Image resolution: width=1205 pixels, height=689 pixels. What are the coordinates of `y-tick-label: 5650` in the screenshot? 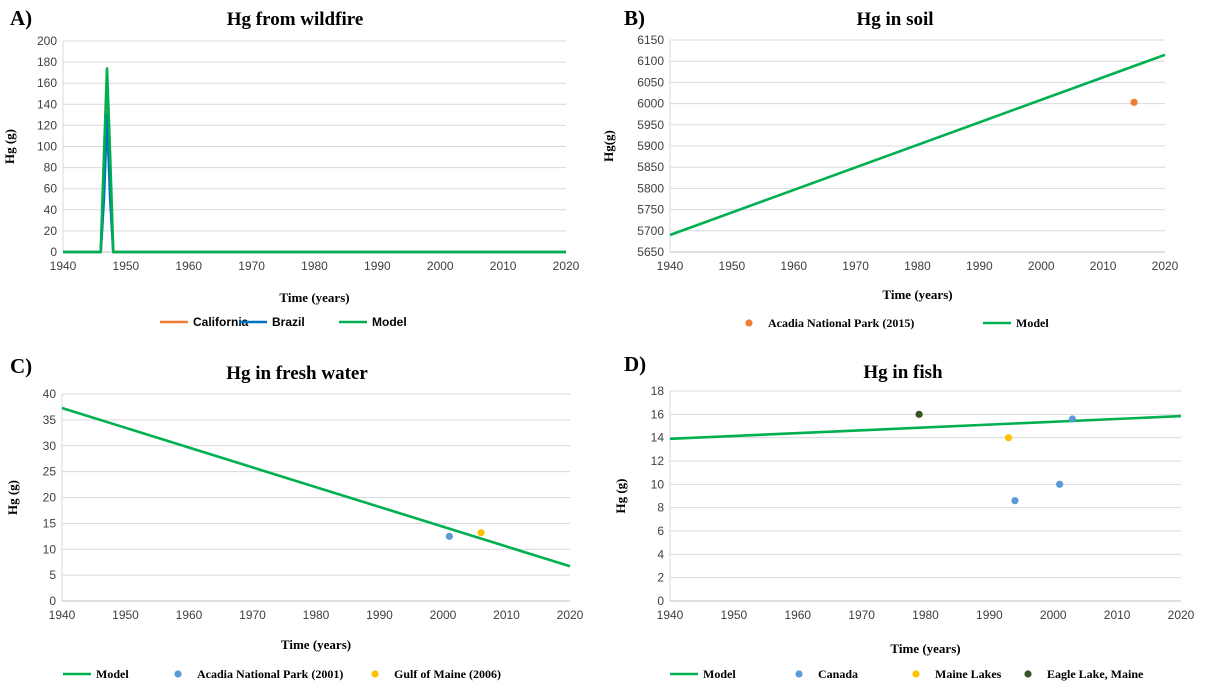 It's located at (650, 252).